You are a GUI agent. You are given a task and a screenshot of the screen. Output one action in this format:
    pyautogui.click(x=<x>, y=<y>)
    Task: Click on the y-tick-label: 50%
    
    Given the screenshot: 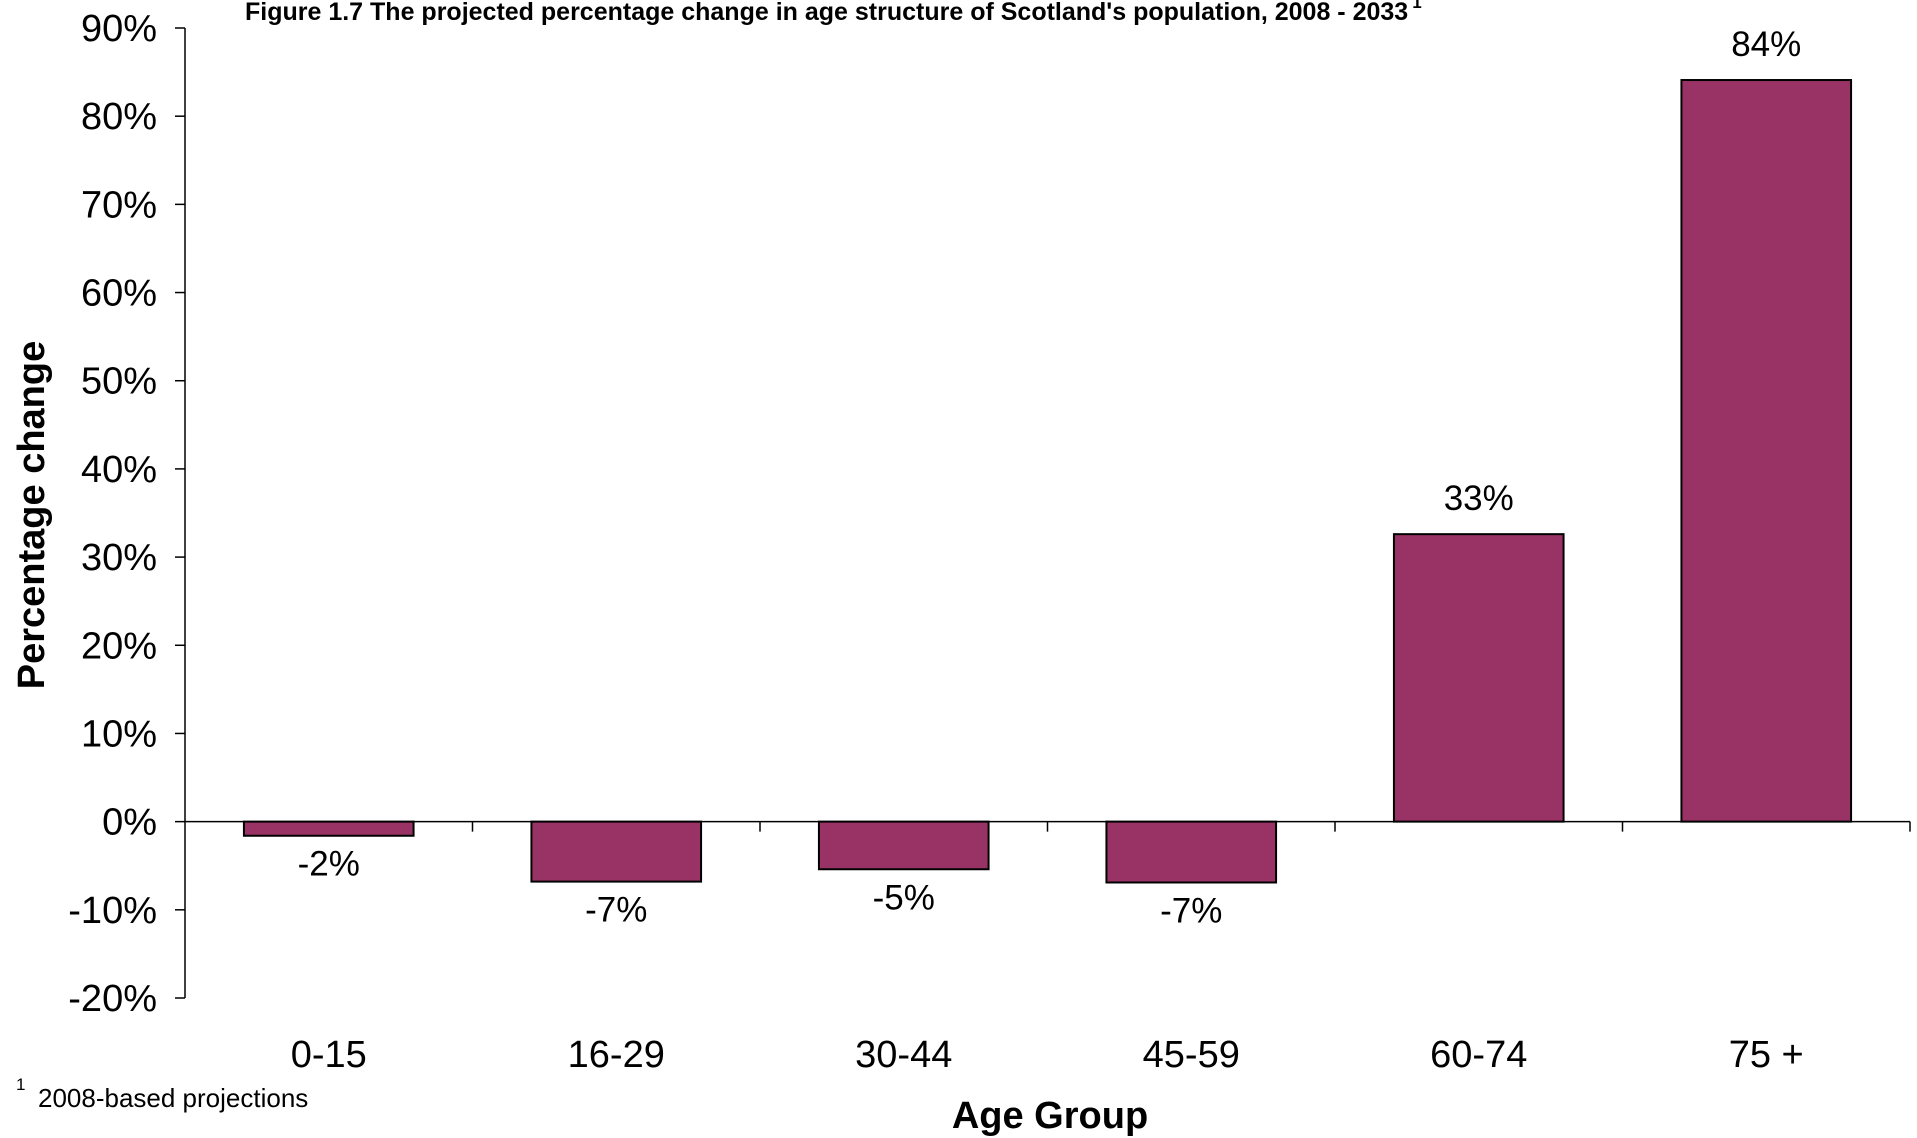 What is the action you would take?
    pyautogui.click(x=119, y=382)
    